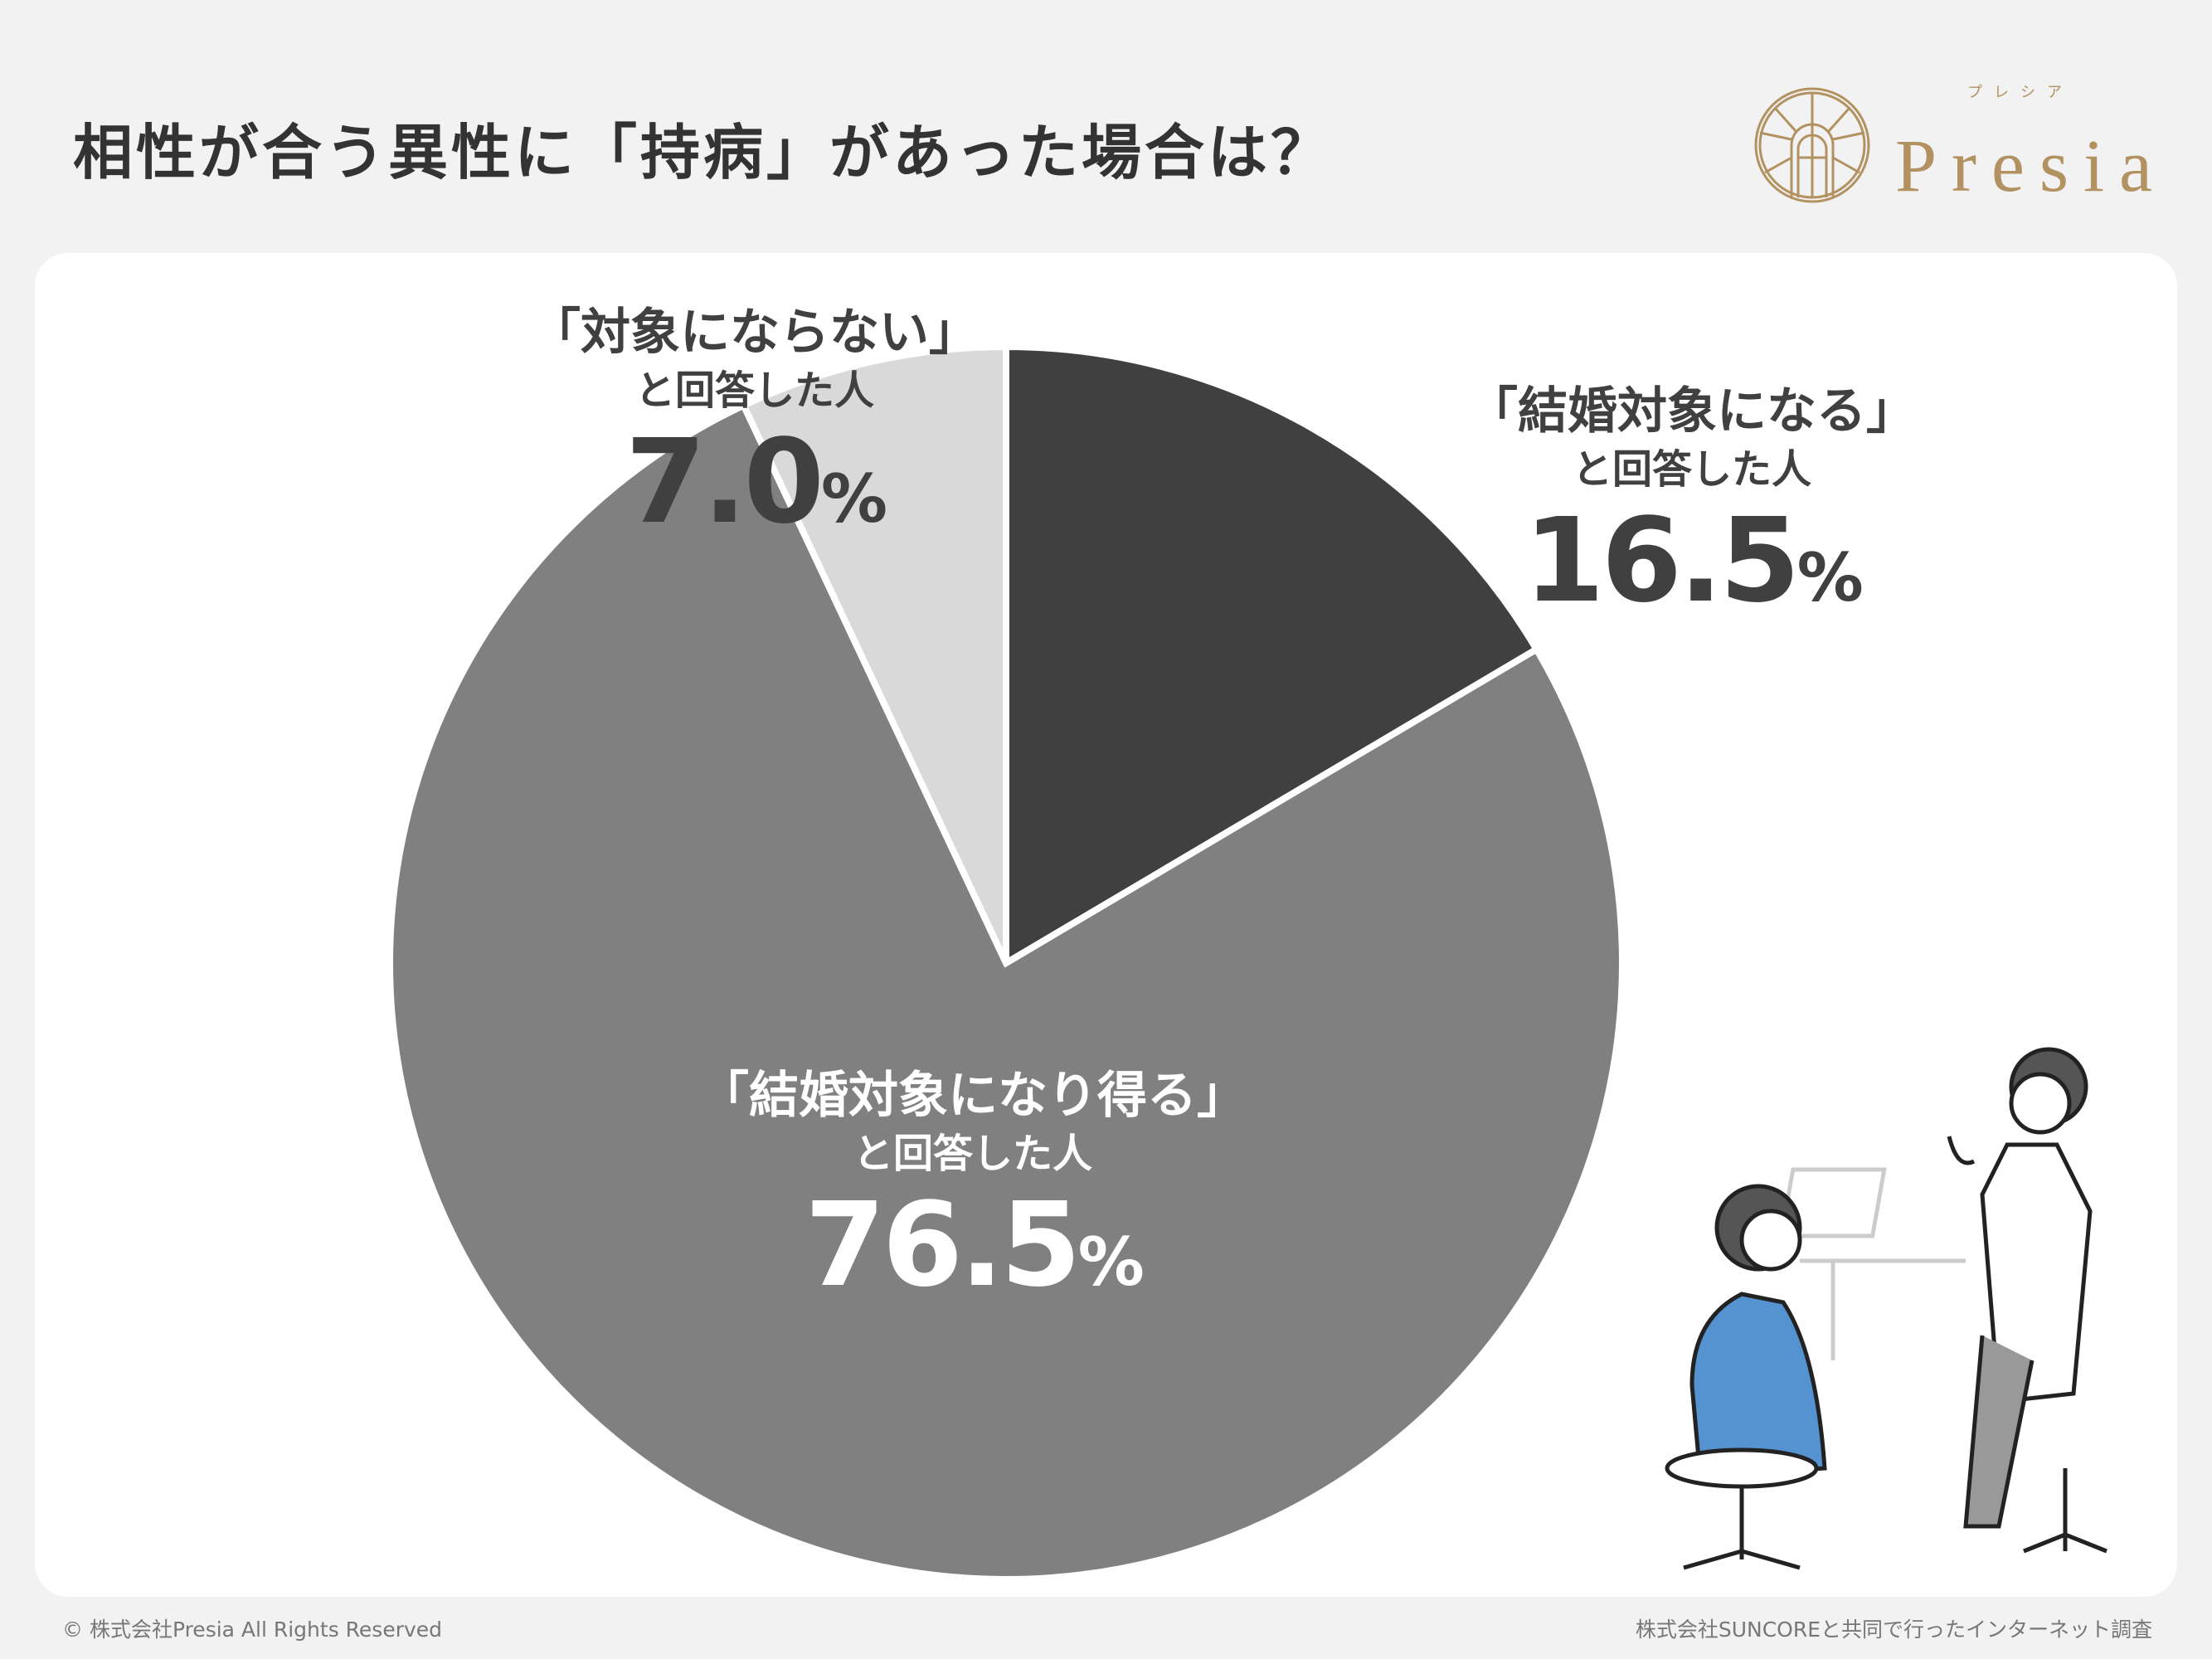 This screenshot has width=2212, height=1659. I want to click on logo-kana: プレシア, so click(2020, 92).